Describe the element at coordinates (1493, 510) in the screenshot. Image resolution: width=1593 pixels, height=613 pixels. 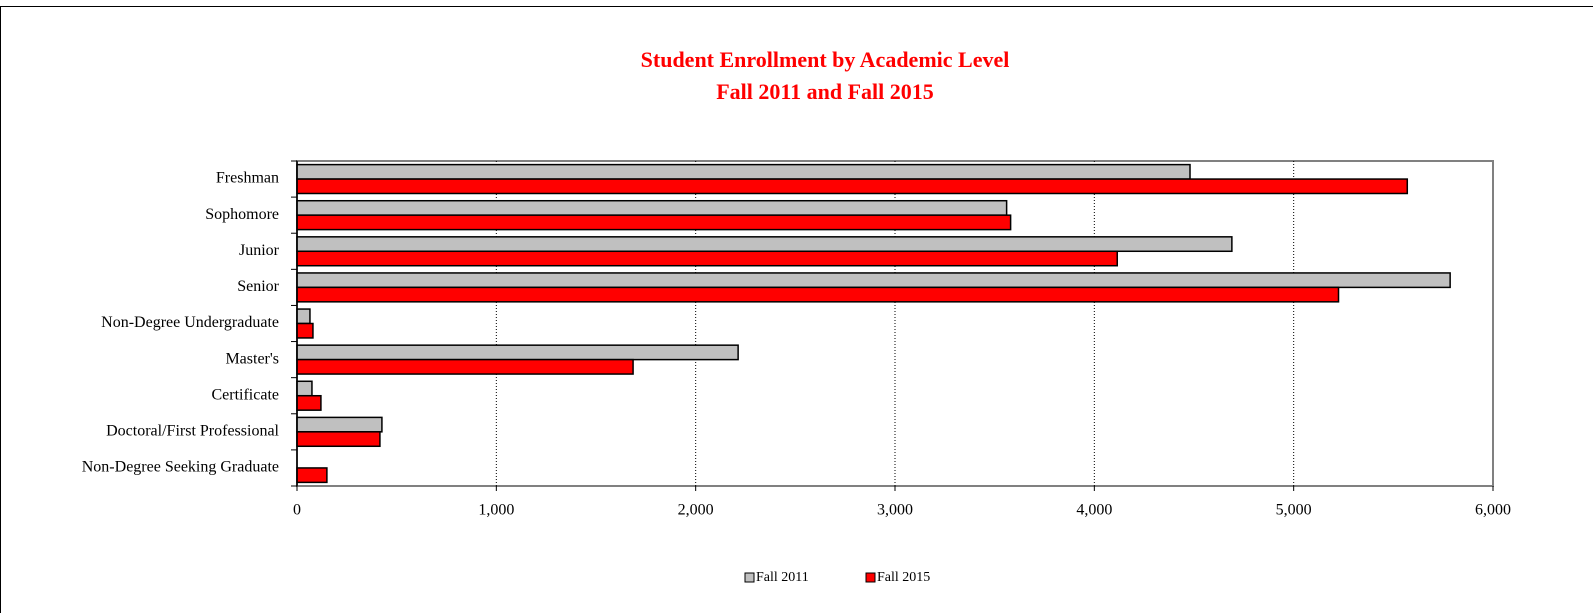
I see `x-tick-label: 6,000` at that location.